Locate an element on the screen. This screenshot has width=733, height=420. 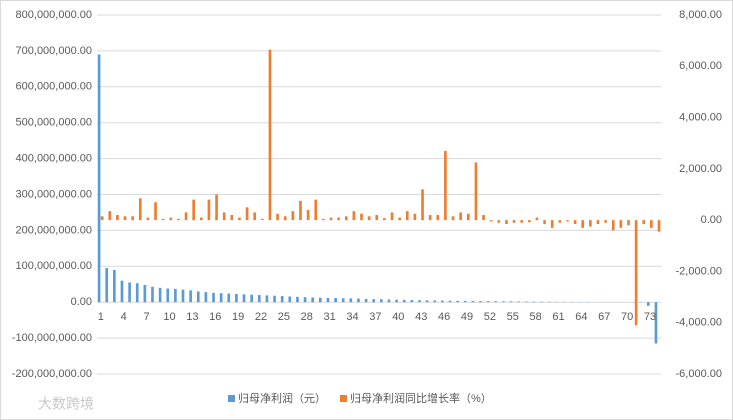
x-tick-label: 1 is located at coordinates (101, 317).